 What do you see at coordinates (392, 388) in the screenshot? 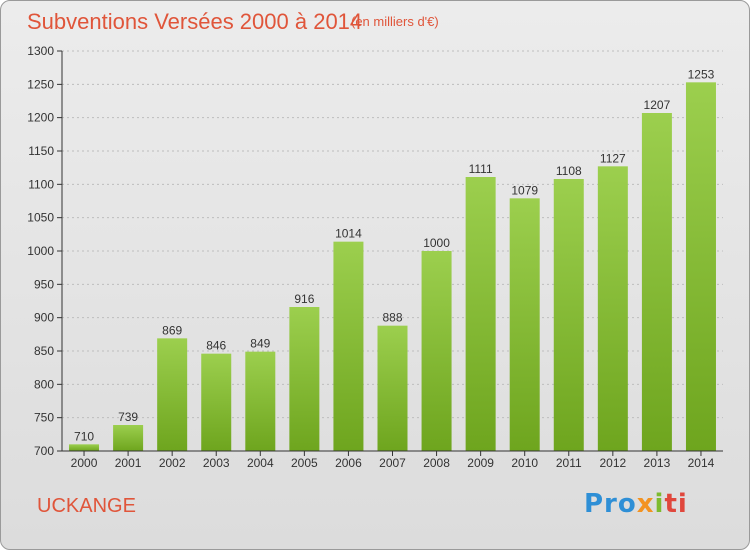
I see `bar-2007` at bounding box center [392, 388].